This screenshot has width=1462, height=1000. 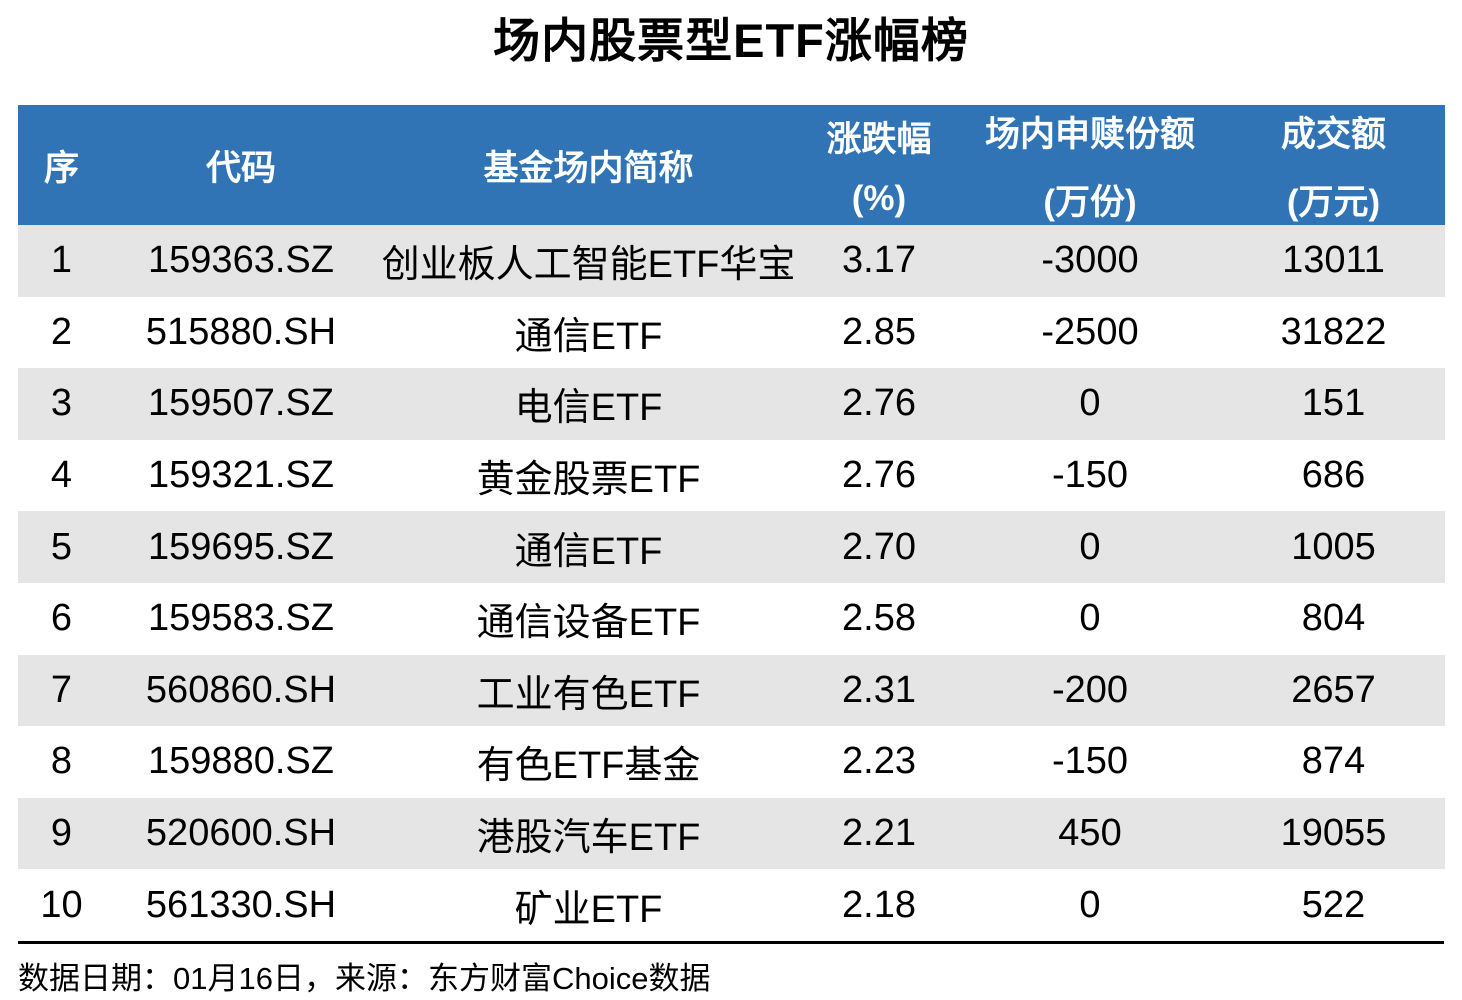 What do you see at coordinates (1333, 904) in the screenshot?
I see `cell-turnover: 522` at bounding box center [1333, 904].